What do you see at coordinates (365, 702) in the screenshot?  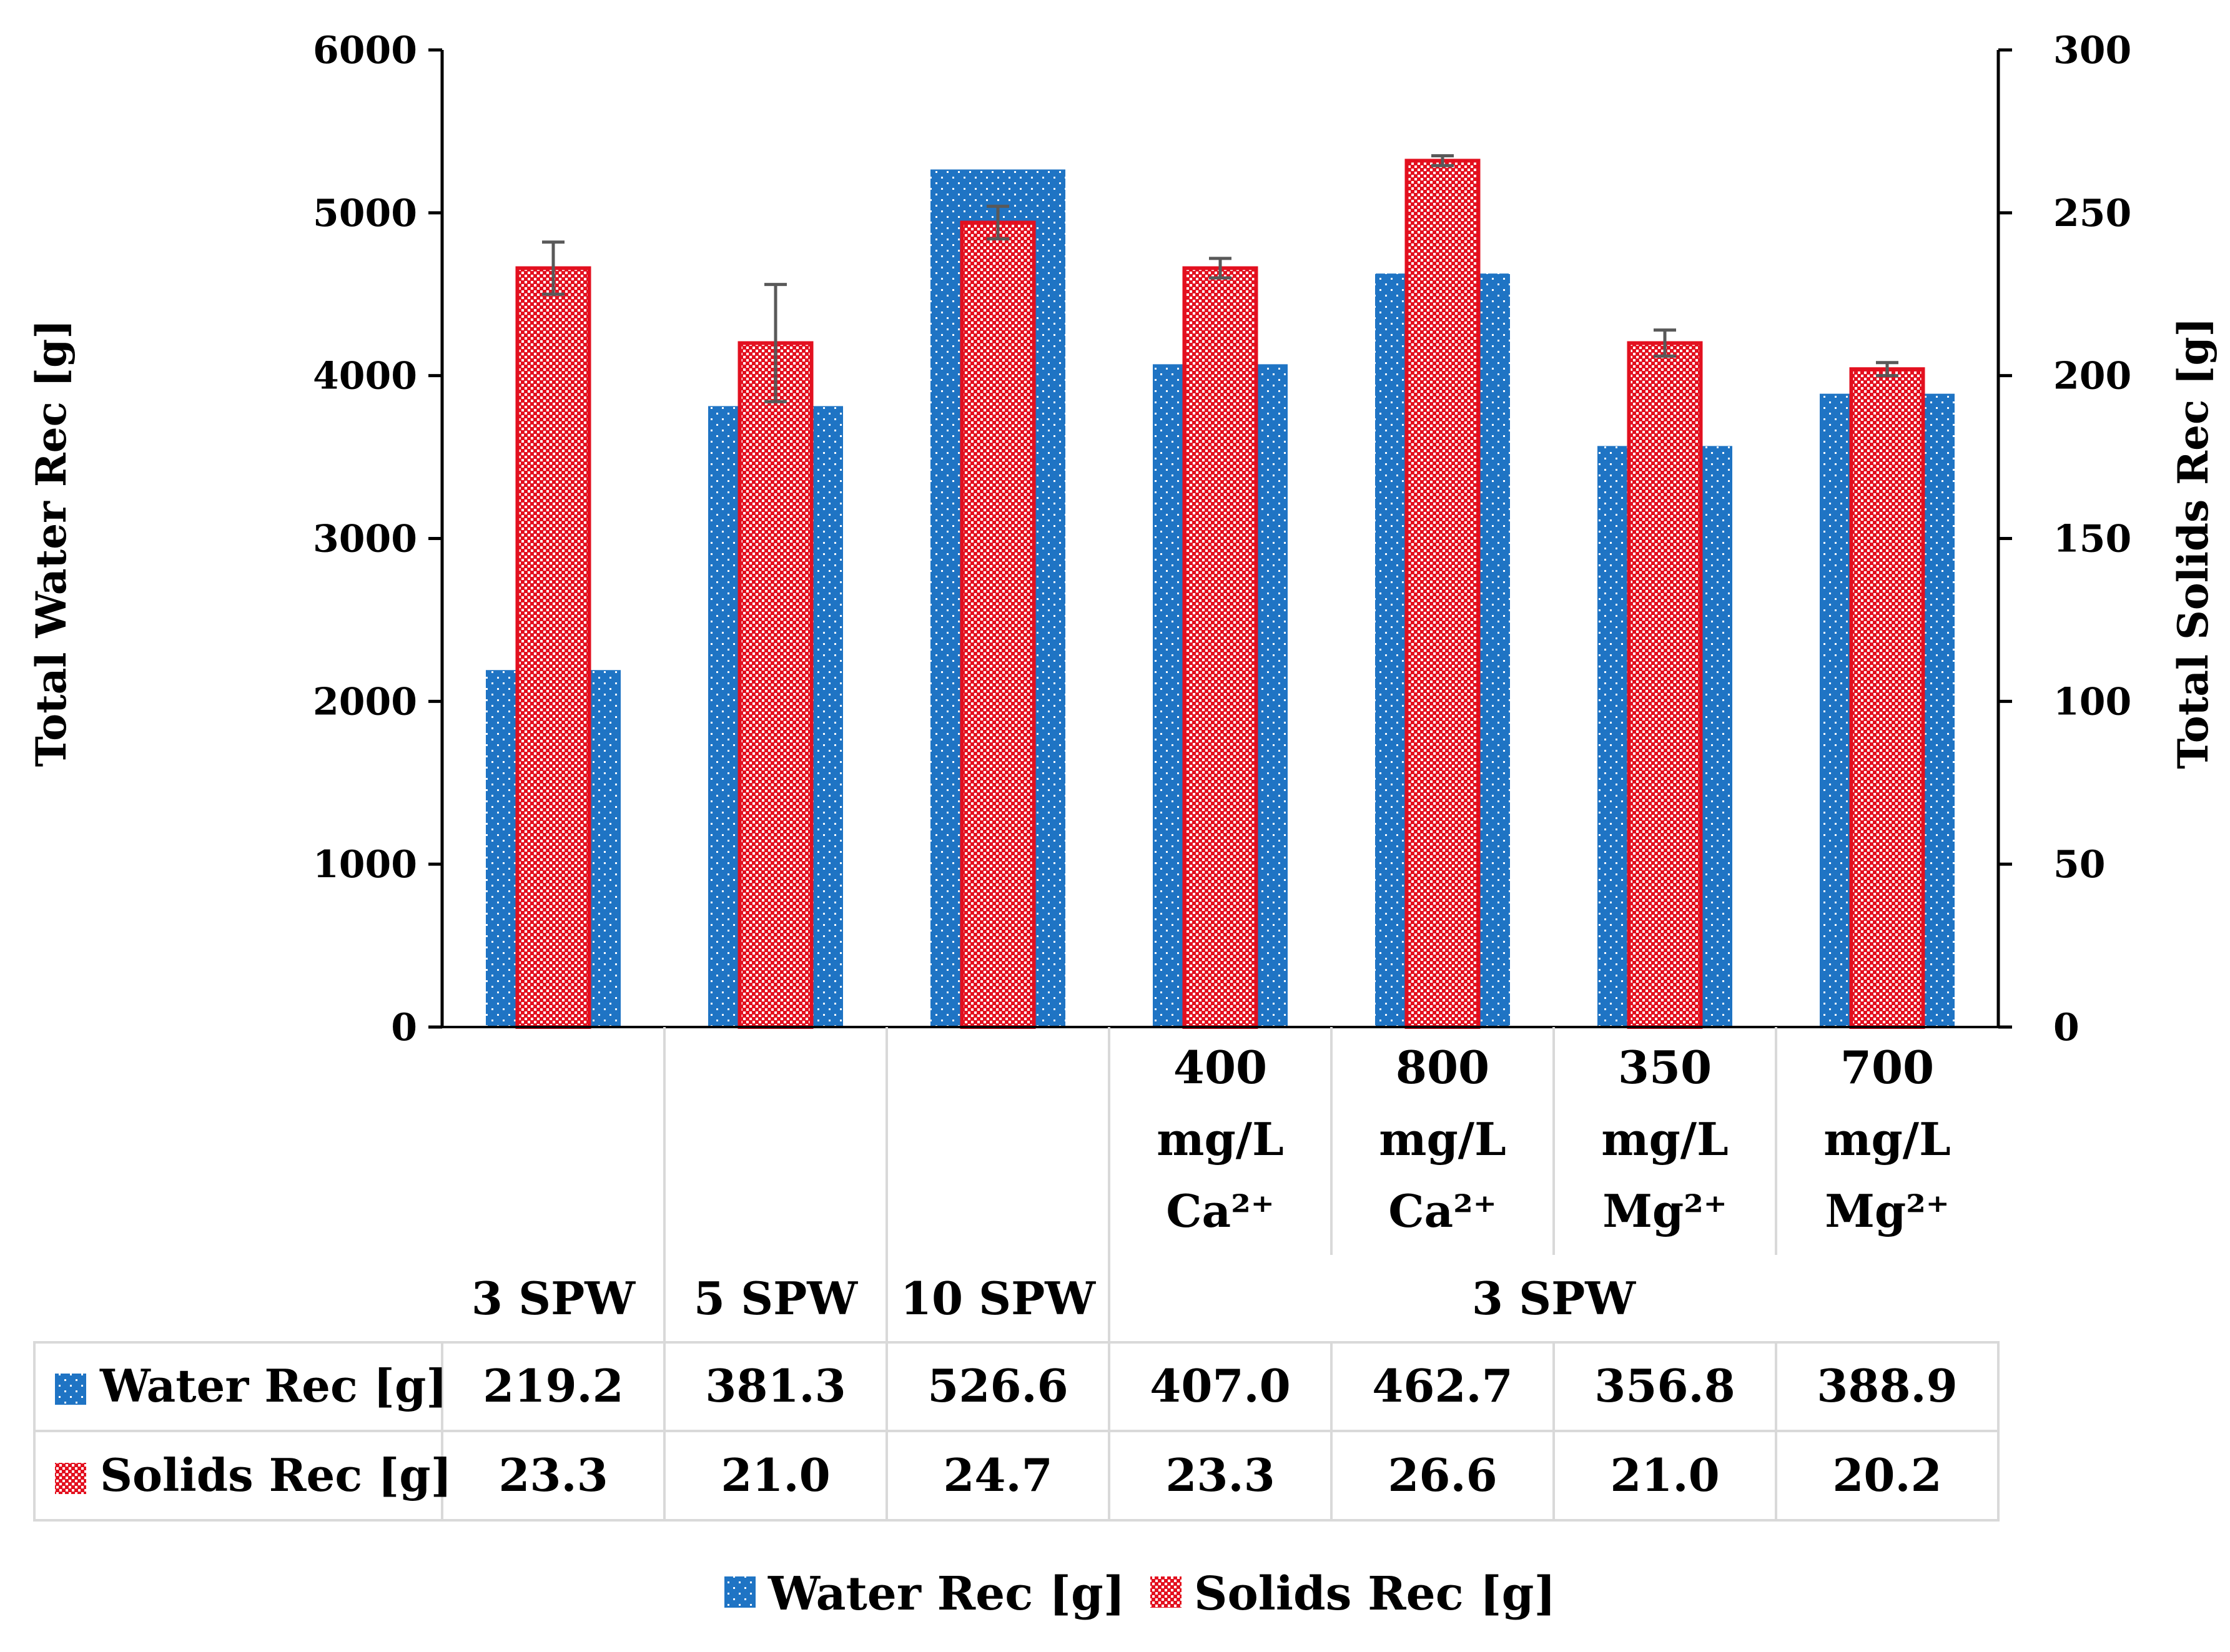 I see `y-left-tick-label: 2000` at bounding box center [365, 702].